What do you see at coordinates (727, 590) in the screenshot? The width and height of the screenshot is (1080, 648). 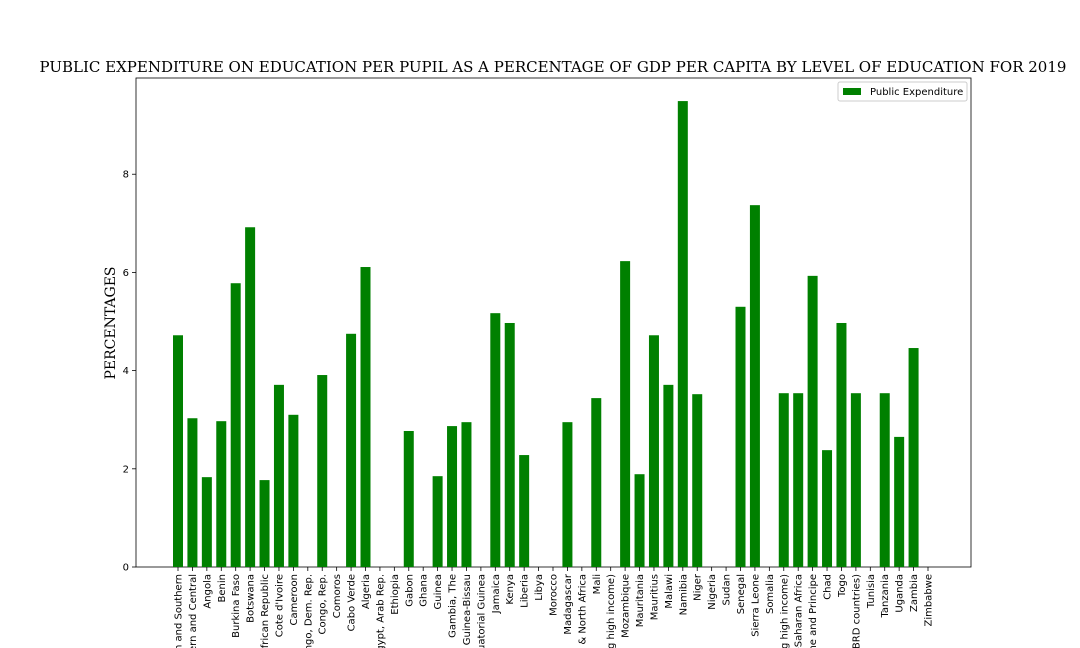 I see `x-tick-label: Sudan` at bounding box center [727, 590].